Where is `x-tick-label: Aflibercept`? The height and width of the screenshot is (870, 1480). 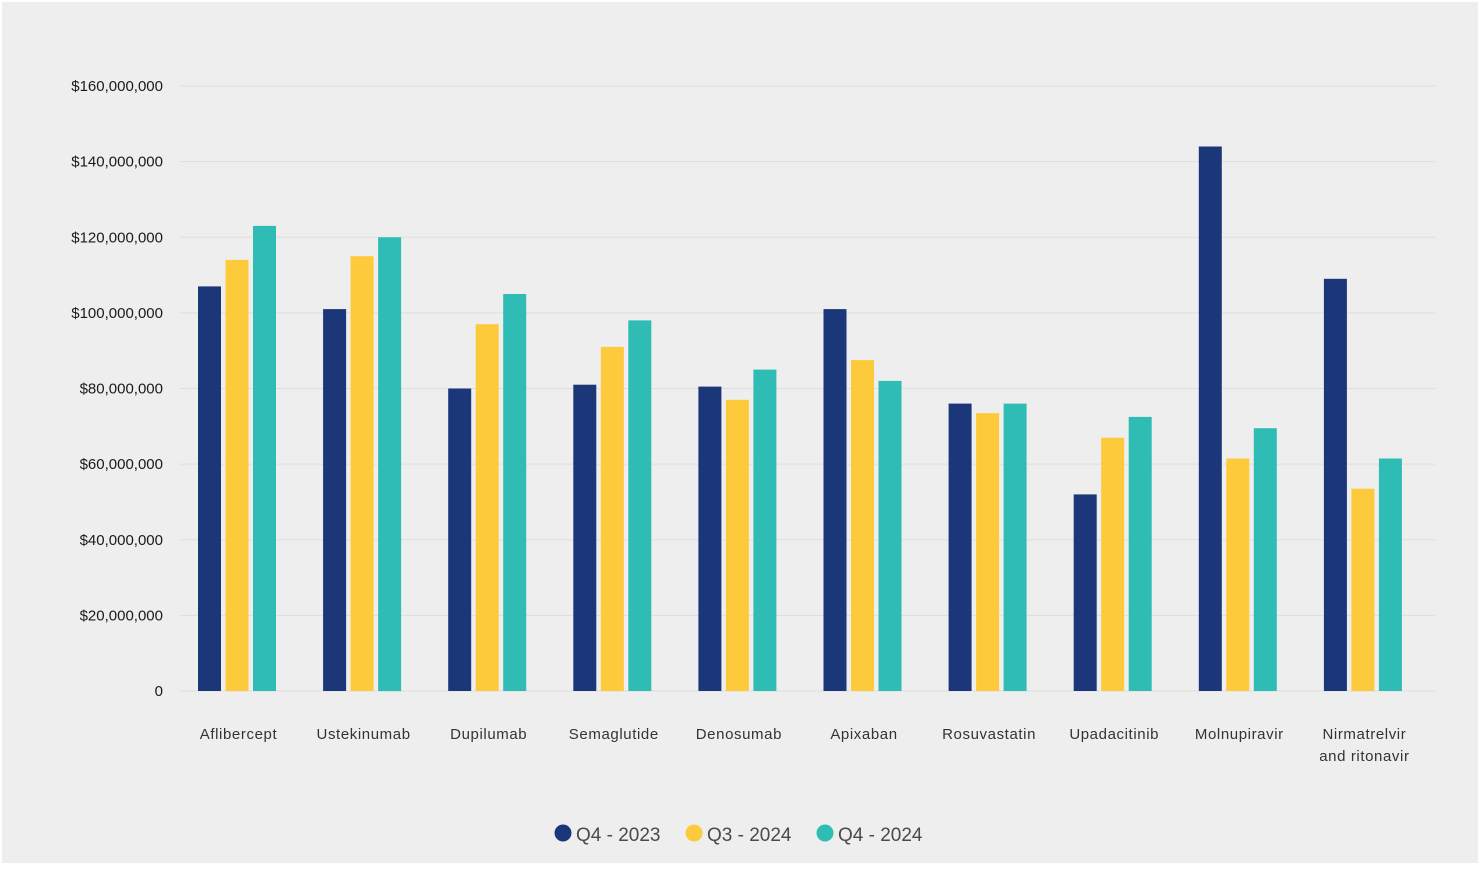
x-tick-label: Aflibercept is located at coordinates (239, 734).